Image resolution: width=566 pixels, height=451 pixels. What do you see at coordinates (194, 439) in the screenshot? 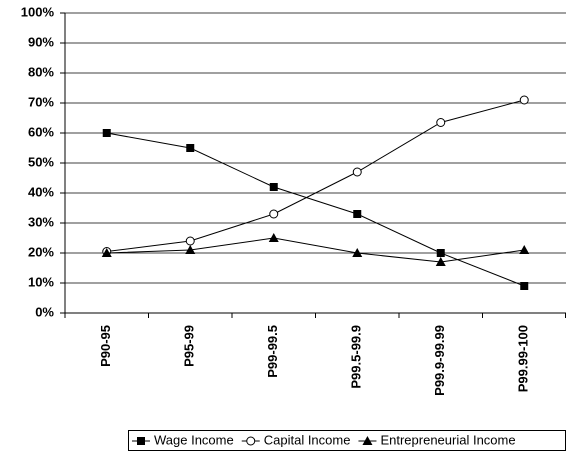
I see `legend-label: Wage Income` at bounding box center [194, 439].